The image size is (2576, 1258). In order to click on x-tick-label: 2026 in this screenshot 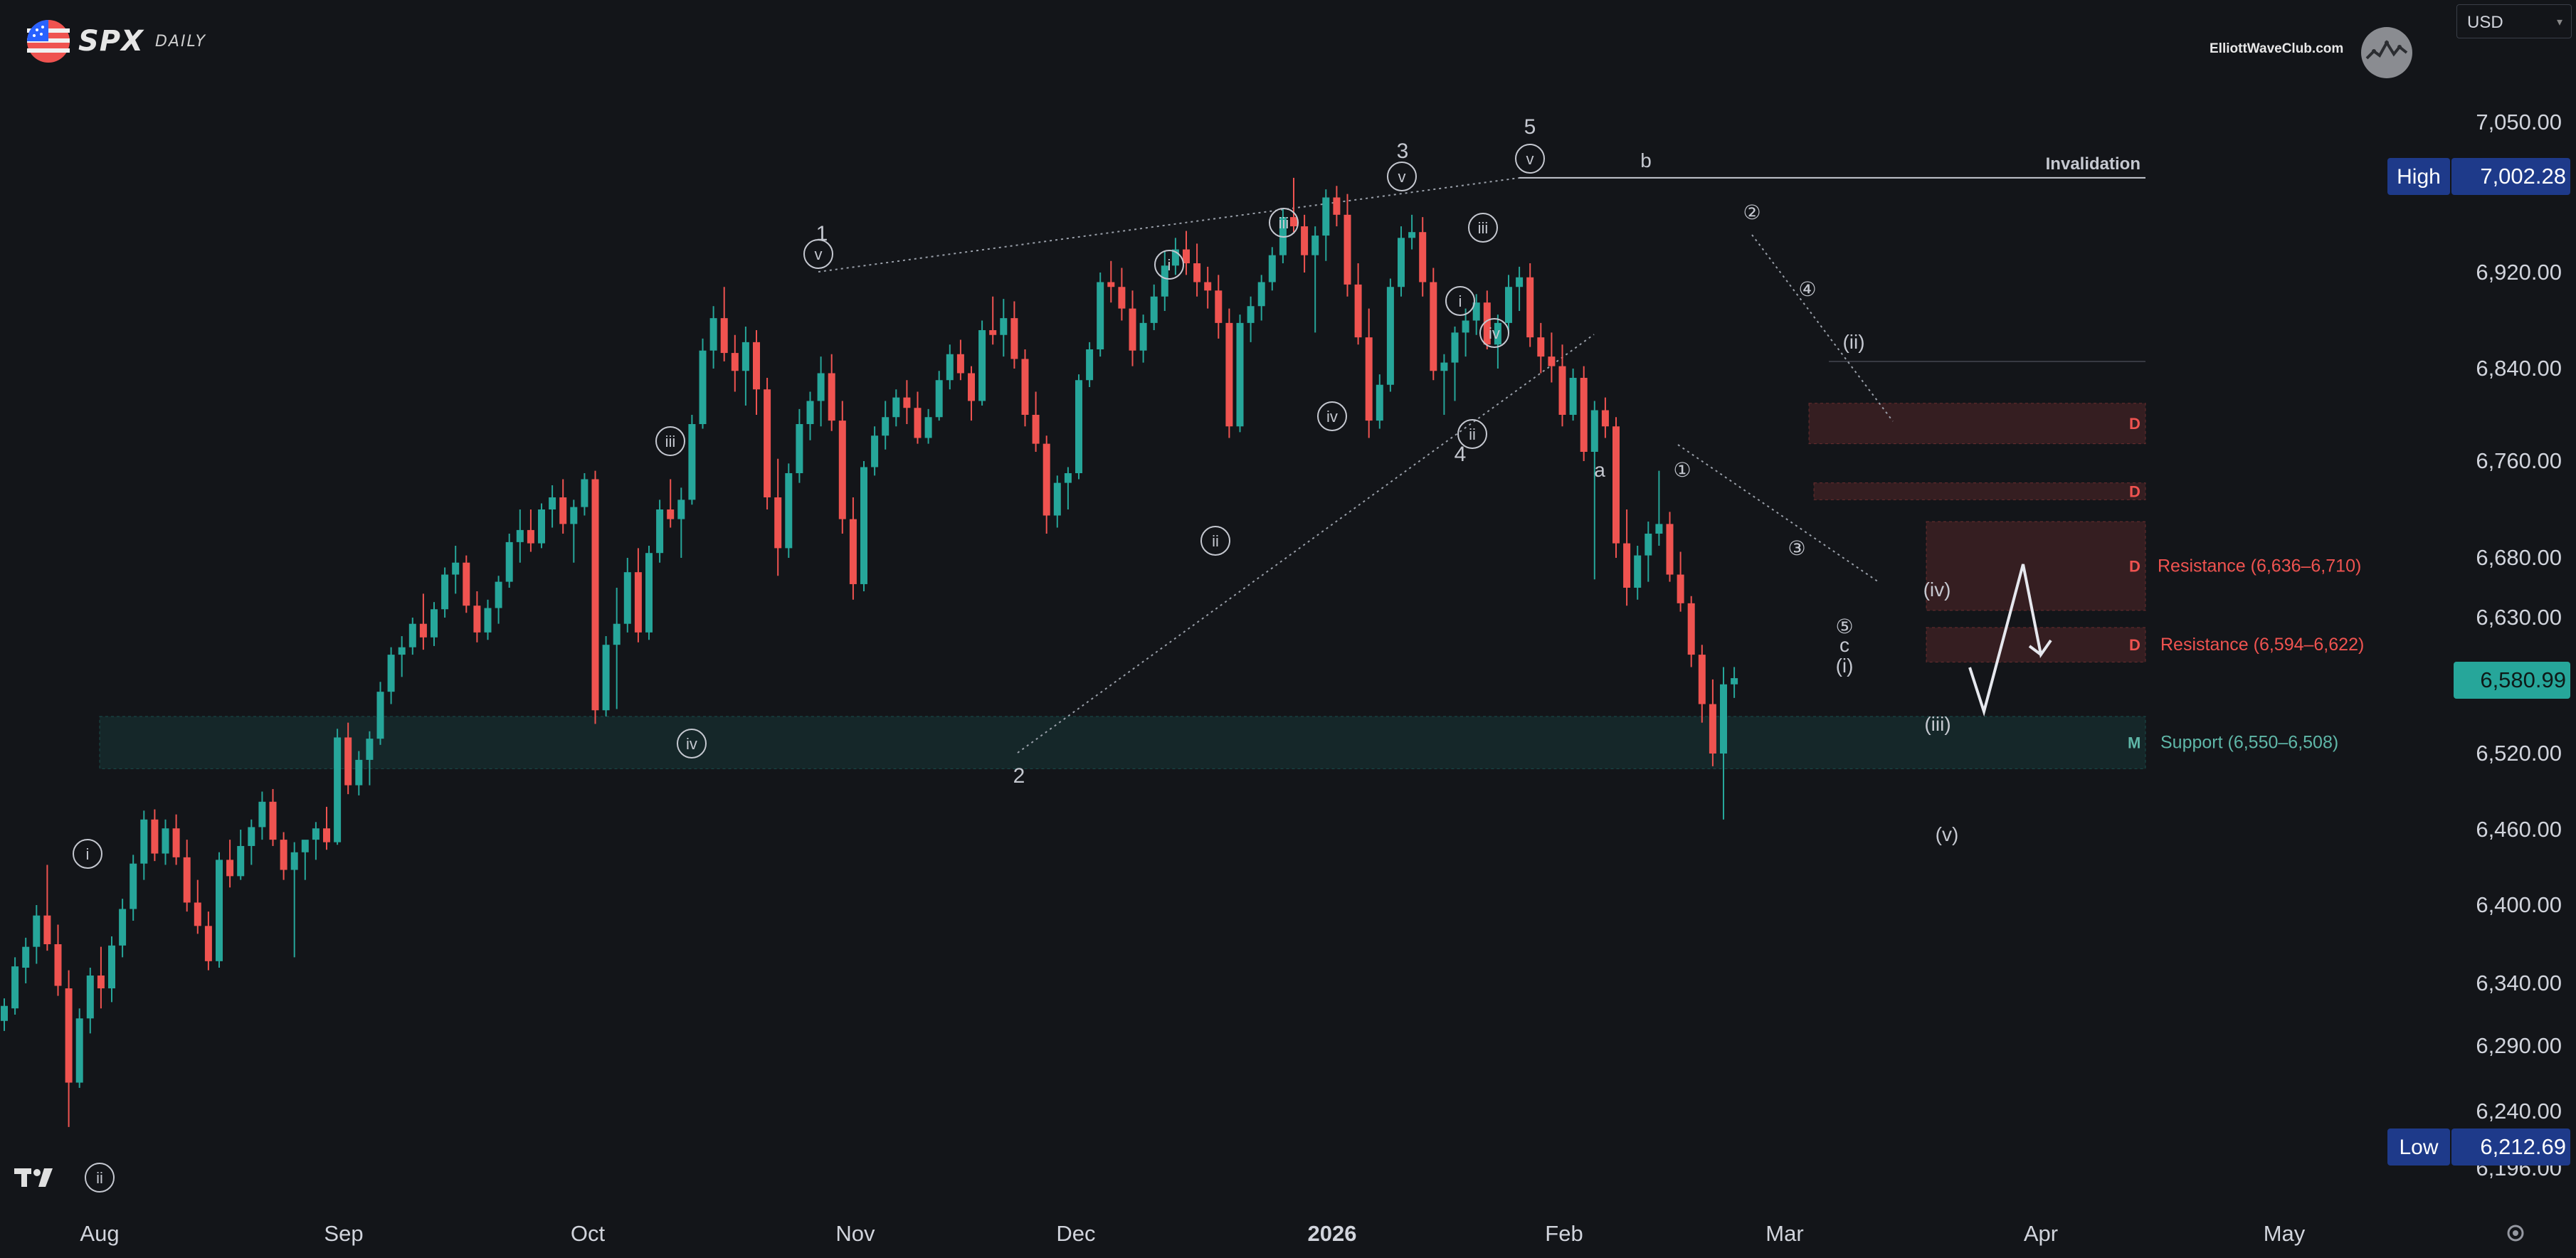, I will do `click(1332, 1234)`.